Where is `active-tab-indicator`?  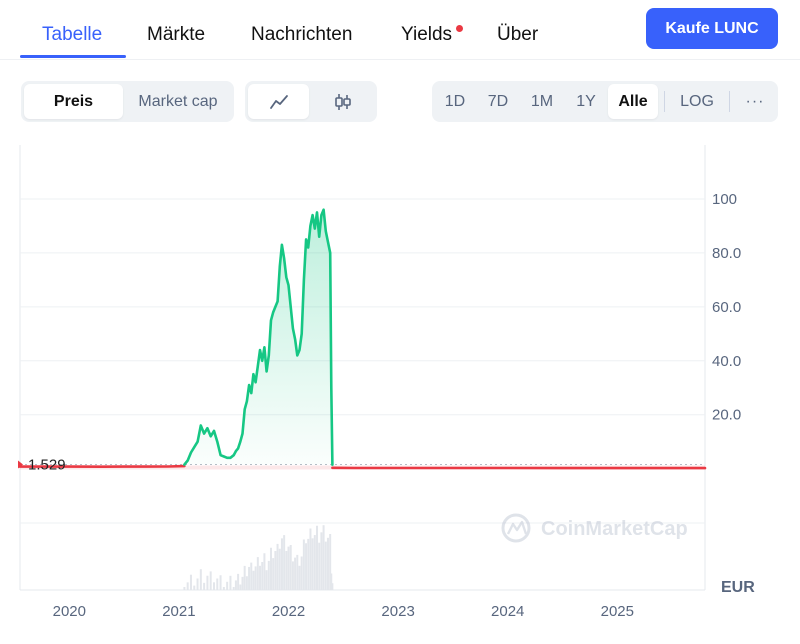 active-tab-indicator is located at coordinates (73, 56).